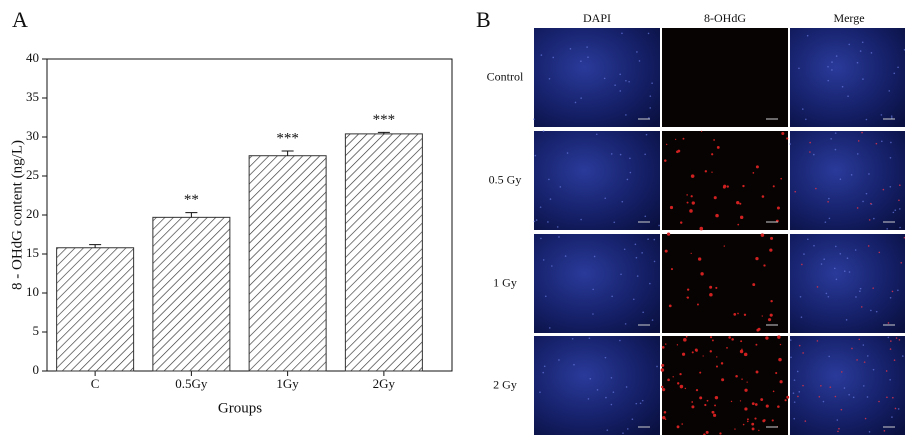  Describe the element at coordinates (32, 57) in the screenshot. I see `y-tick-label: 40` at that location.